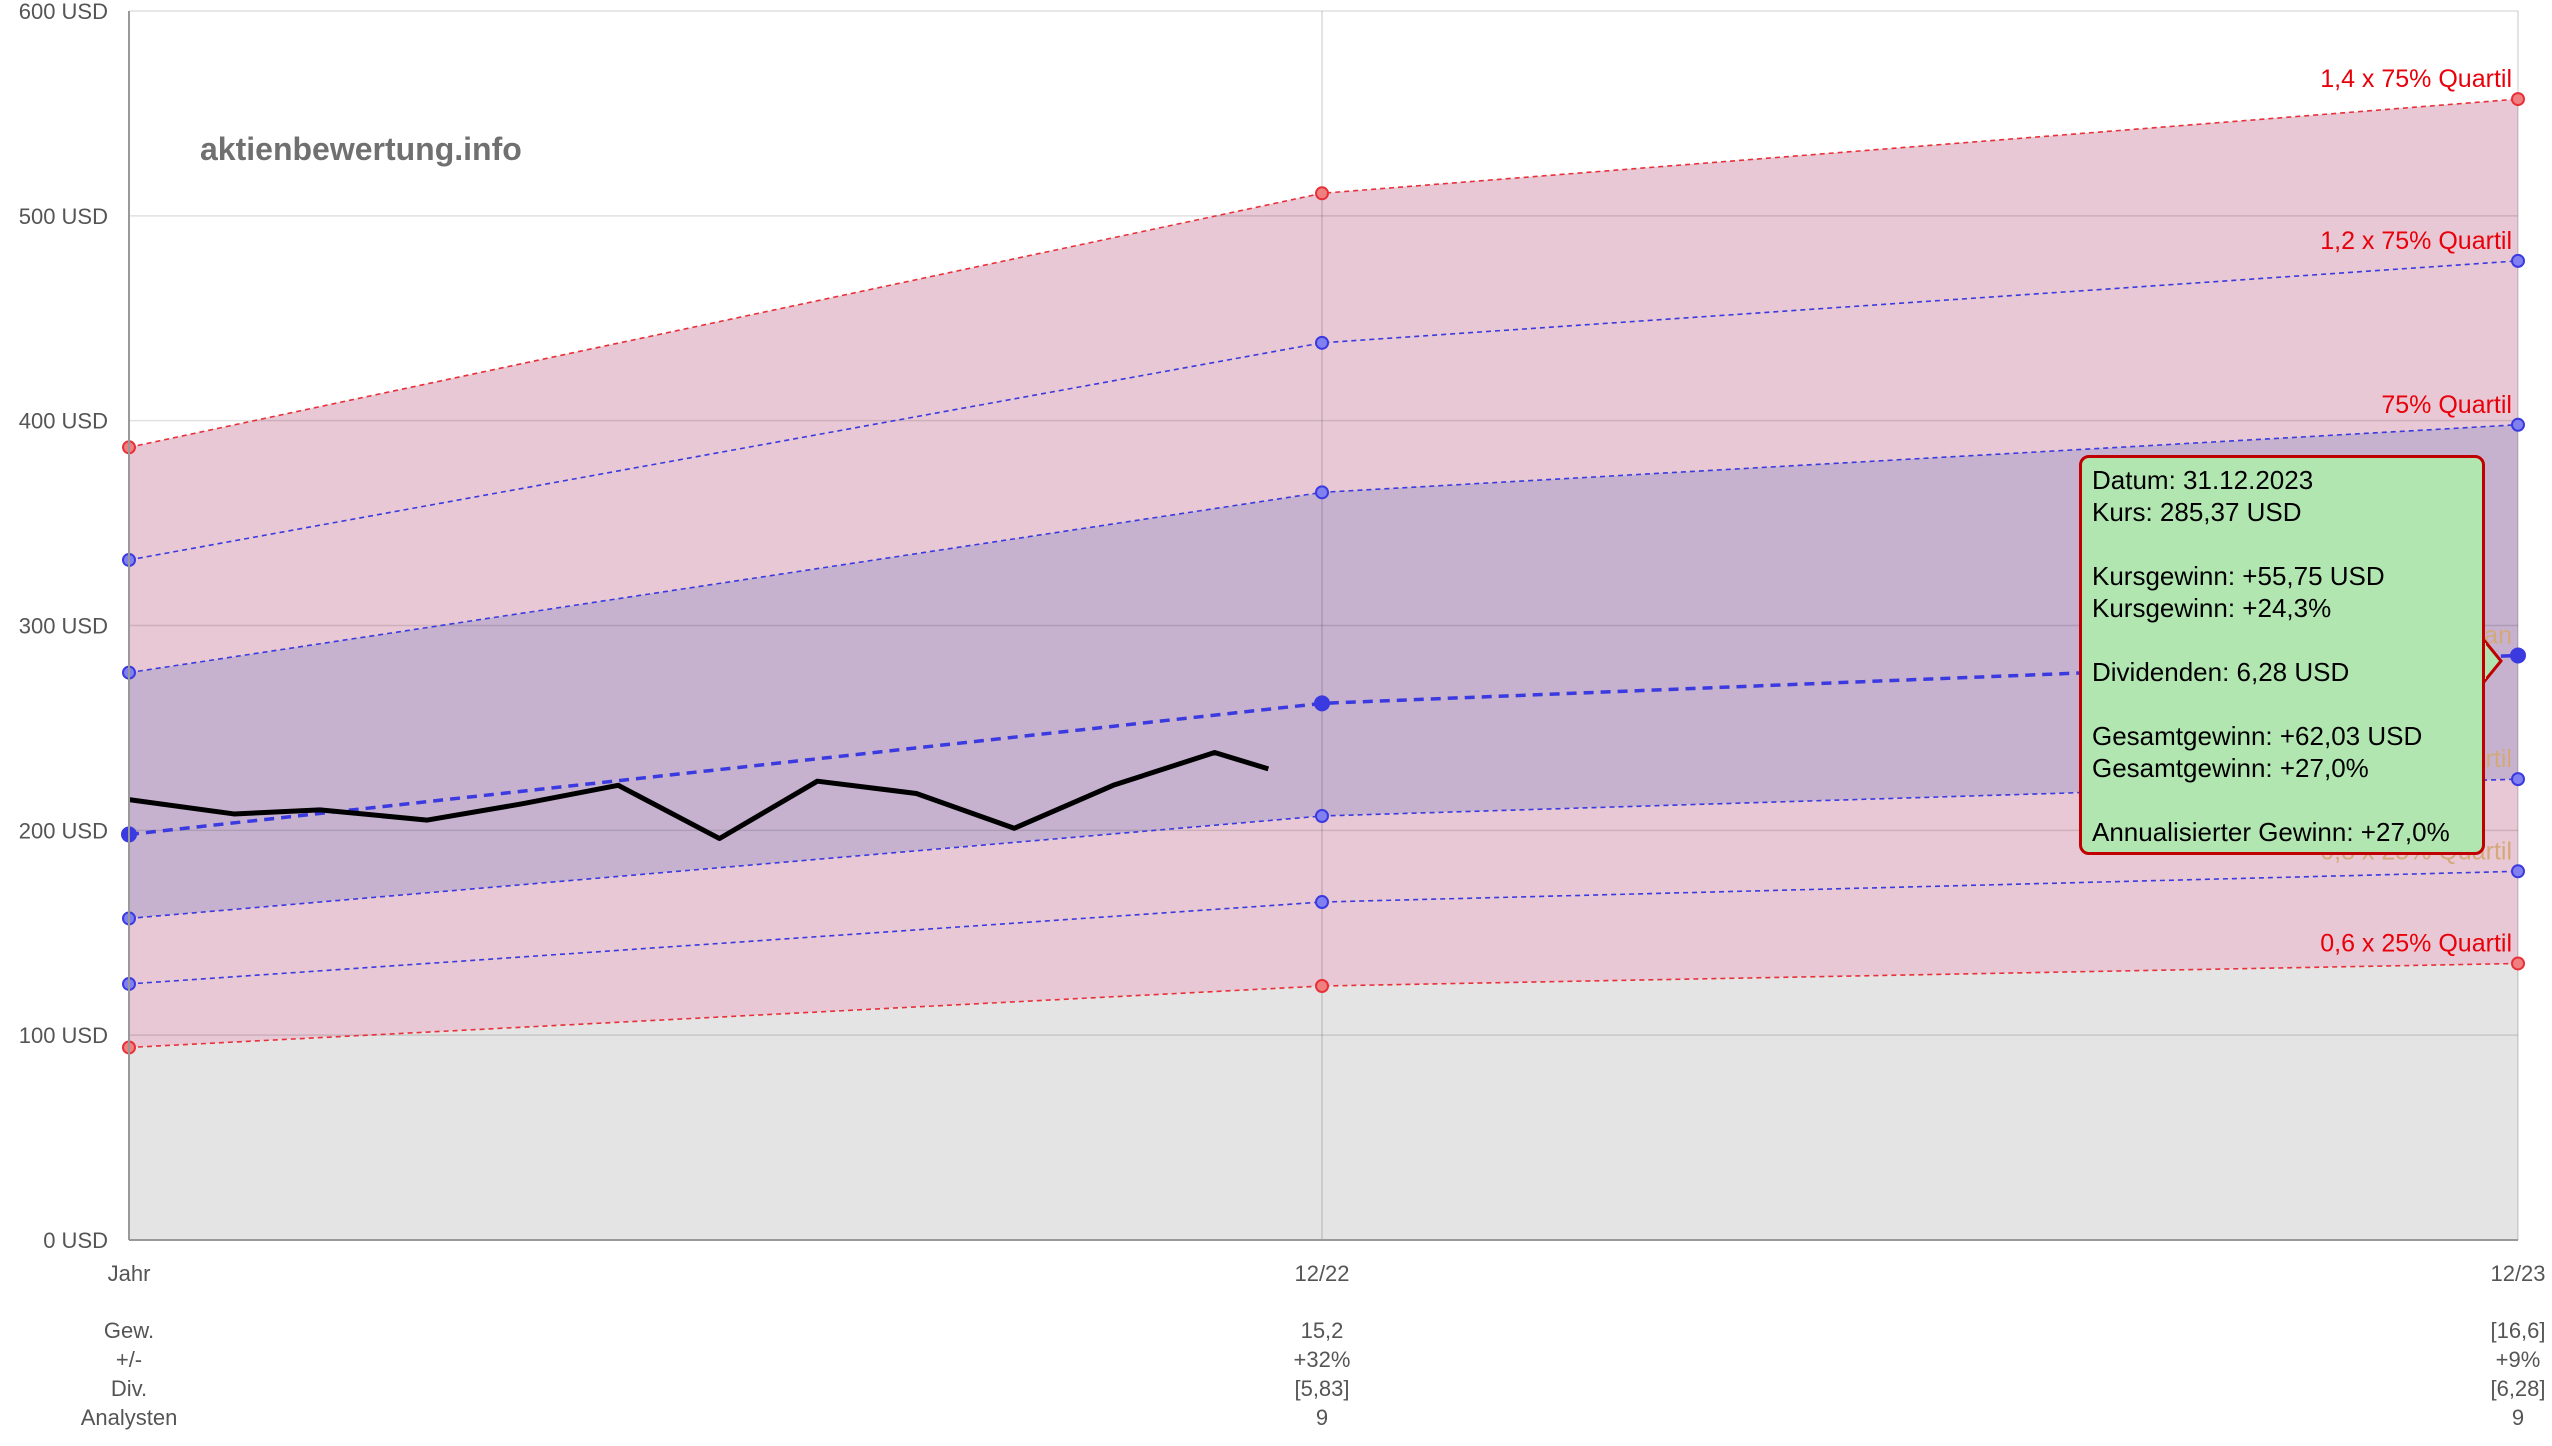  I want to click on table-cell: +9%, so click(2518, 1359).